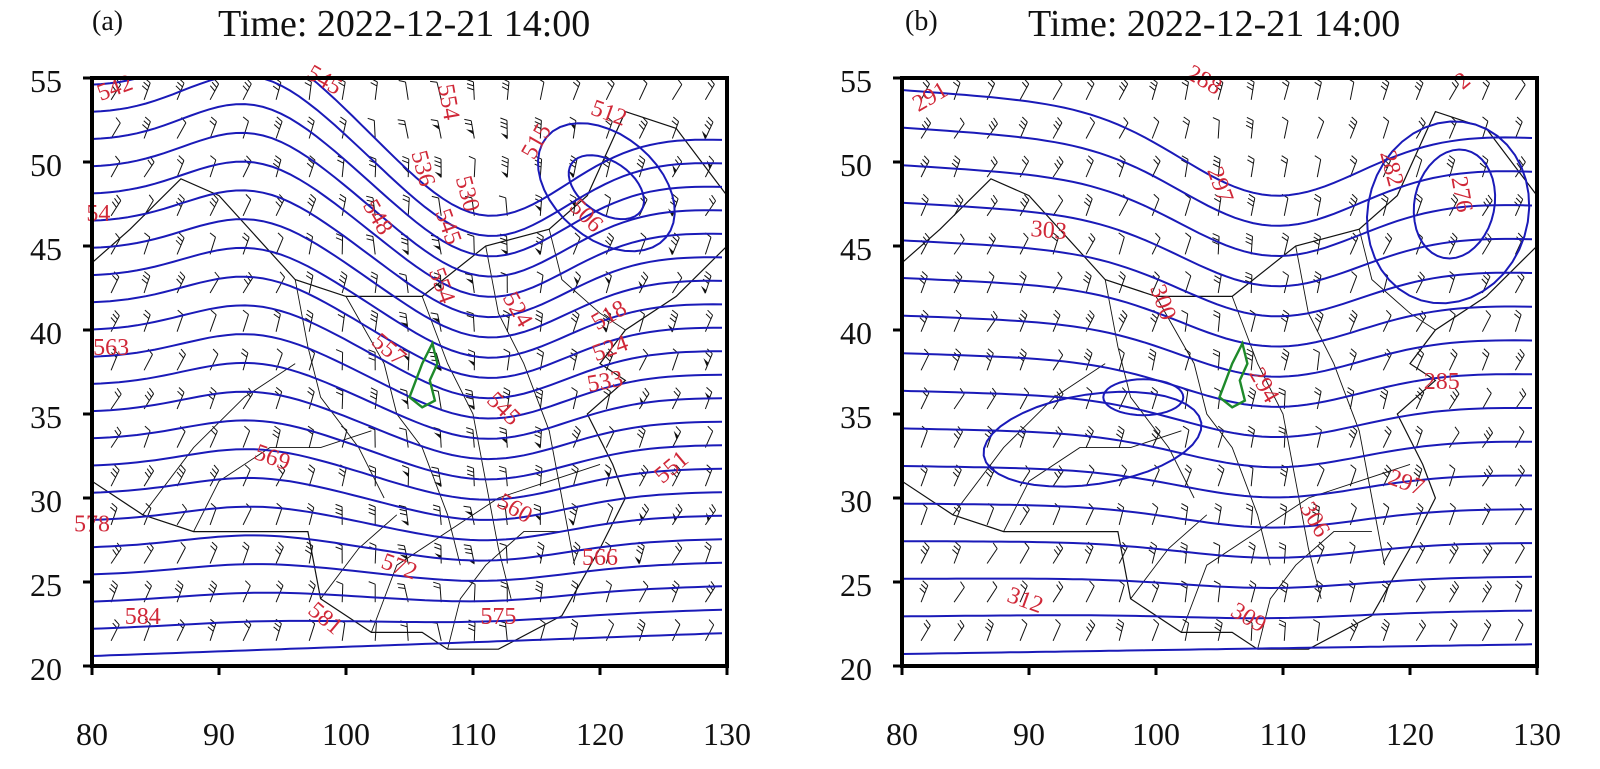 This screenshot has width=1600, height=769. I want to click on contour-label: 551, so click(672, 467).